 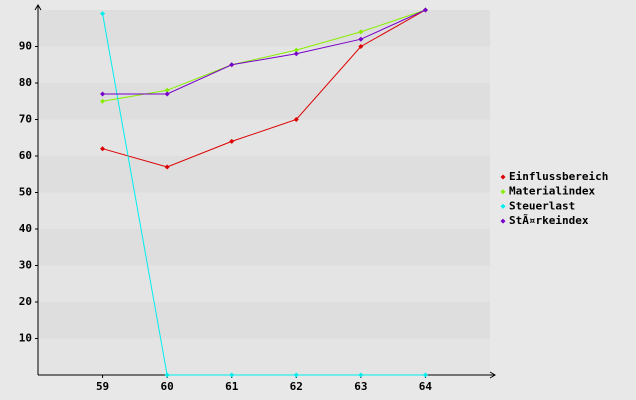 I want to click on y-tick-label: 60, so click(x=25, y=155).